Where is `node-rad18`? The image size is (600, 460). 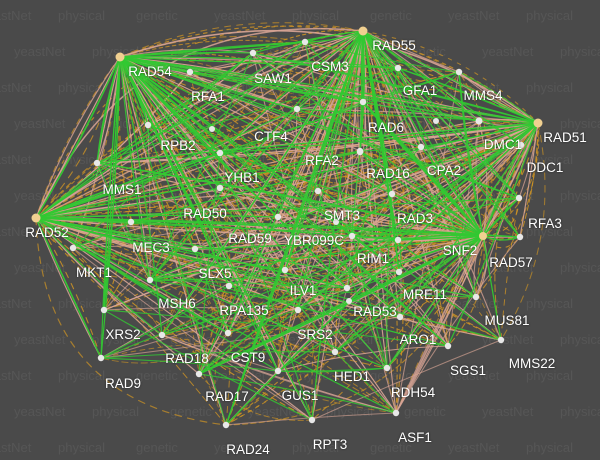 node-rad18 is located at coordinates (162, 335).